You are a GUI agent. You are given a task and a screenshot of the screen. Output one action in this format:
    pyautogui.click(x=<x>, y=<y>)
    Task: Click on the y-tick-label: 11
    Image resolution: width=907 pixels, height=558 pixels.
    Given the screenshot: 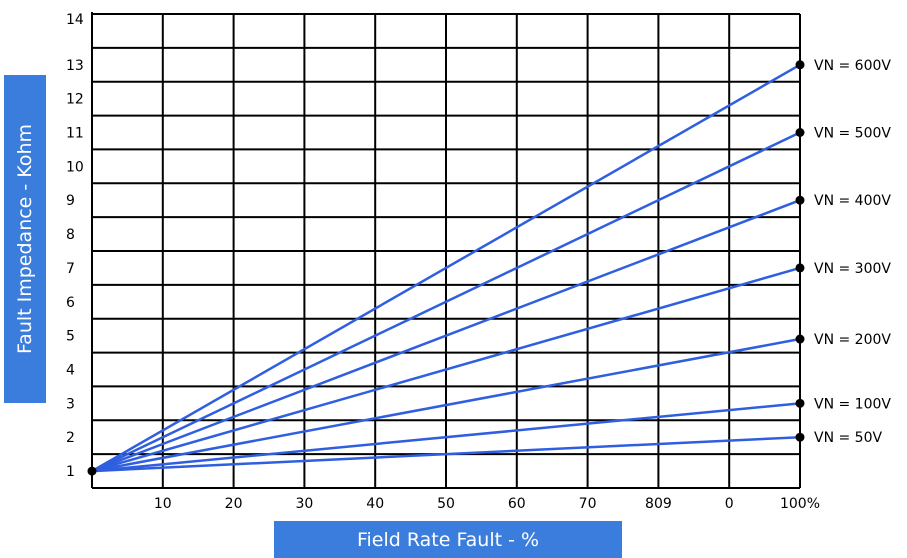 What is the action you would take?
    pyautogui.click(x=75, y=134)
    